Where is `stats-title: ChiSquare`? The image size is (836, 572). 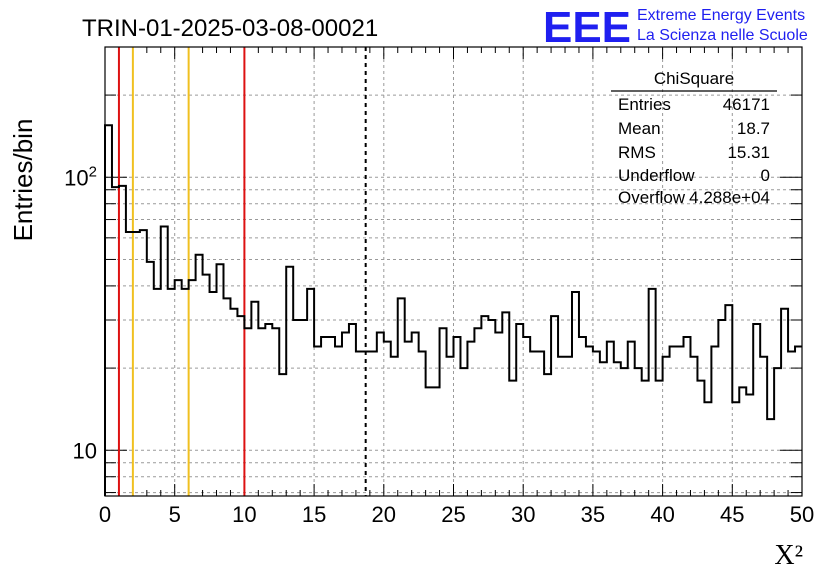
stats-title: ChiSquare is located at coordinates (694, 78).